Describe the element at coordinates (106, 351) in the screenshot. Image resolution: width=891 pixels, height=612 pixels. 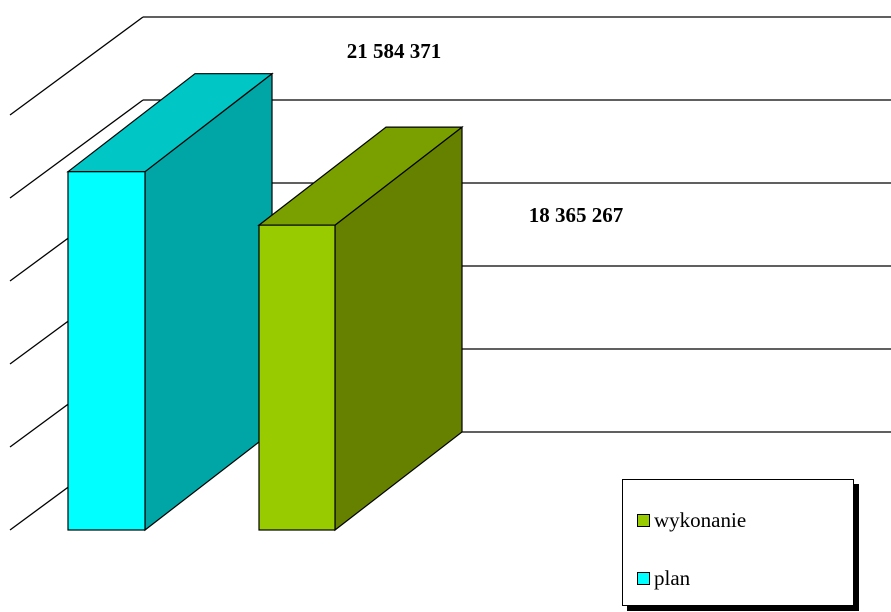
I see `bar-plan` at that location.